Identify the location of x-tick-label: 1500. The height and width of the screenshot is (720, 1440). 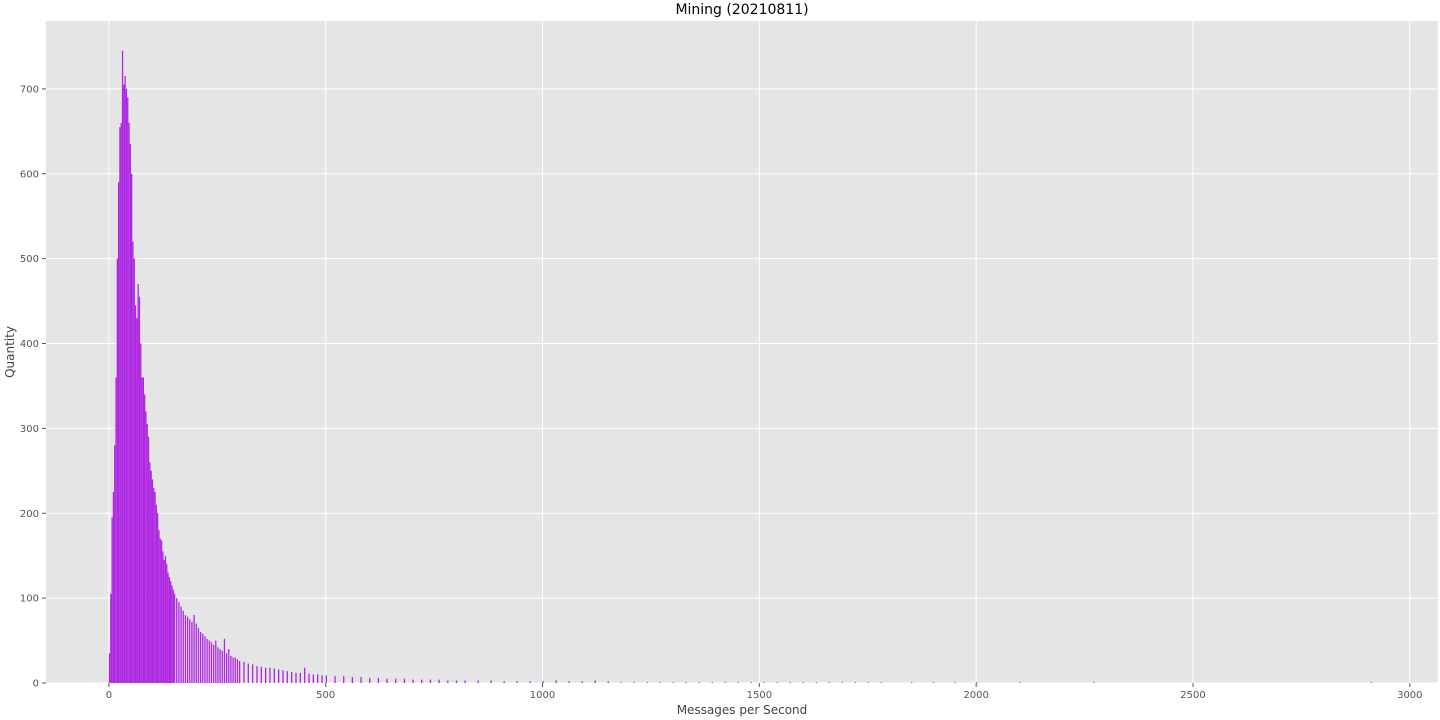
(759, 695).